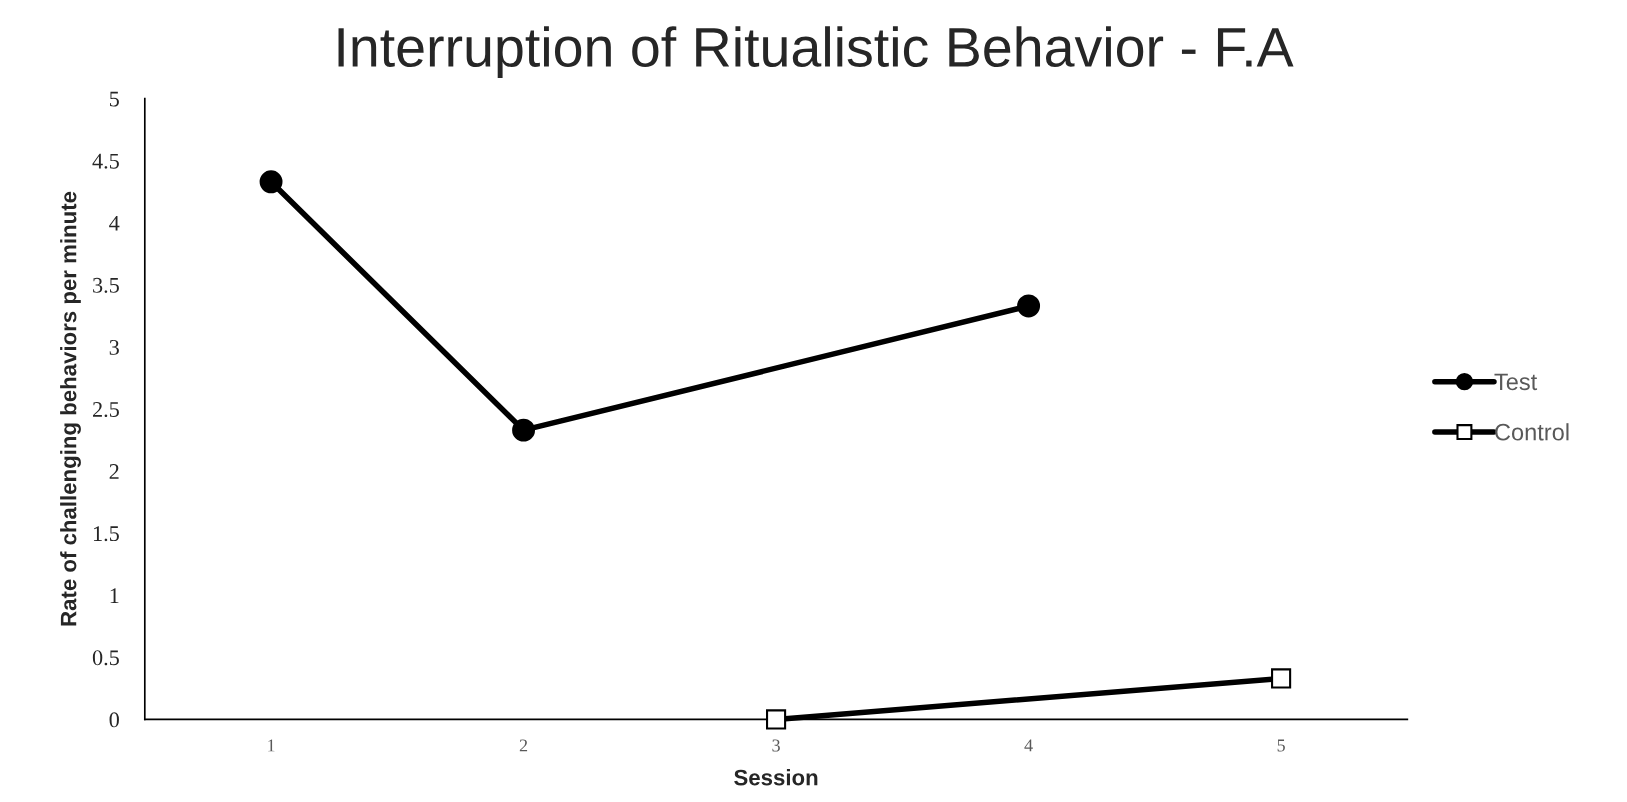 This screenshot has height=802, width=1627. What do you see at coordinates (105, 658) in the screenshot?
I see `y-tick-label: 0.5` at bounding box center [105, 658].